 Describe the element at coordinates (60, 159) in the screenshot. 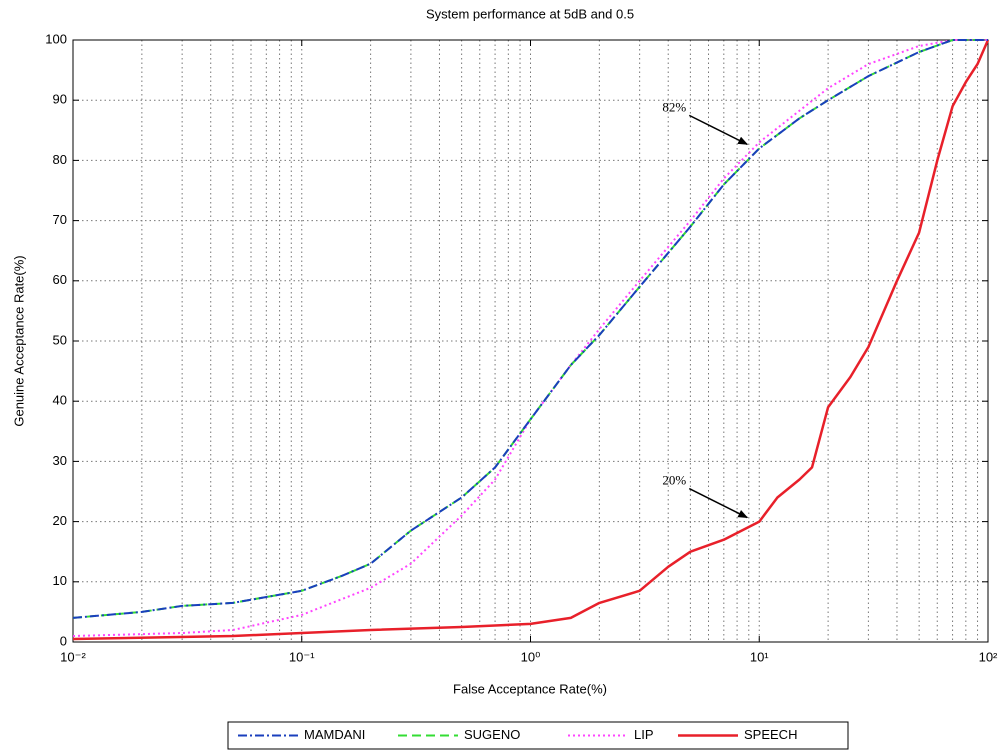

I see `y-tick-label: 80` at that location.